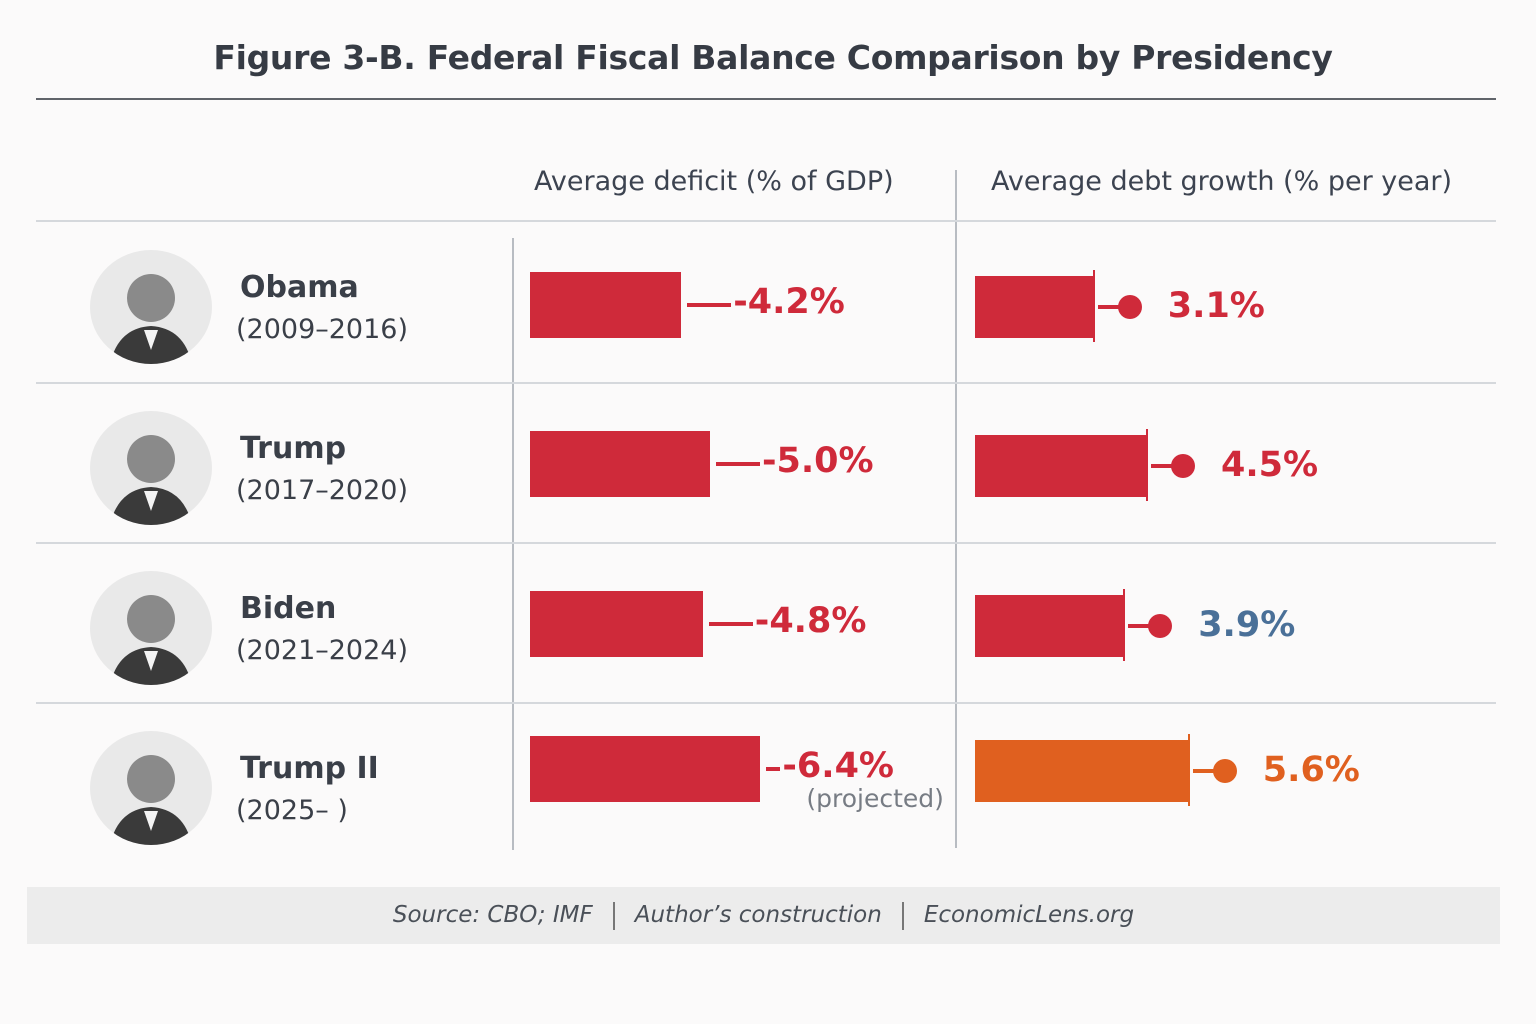 This screenshot has height=1024, width=1536. What do you see at coordinates (838, 766) in the screenshot?
I see `deficit-label: -6.4%` at bounding box center [838, 766].